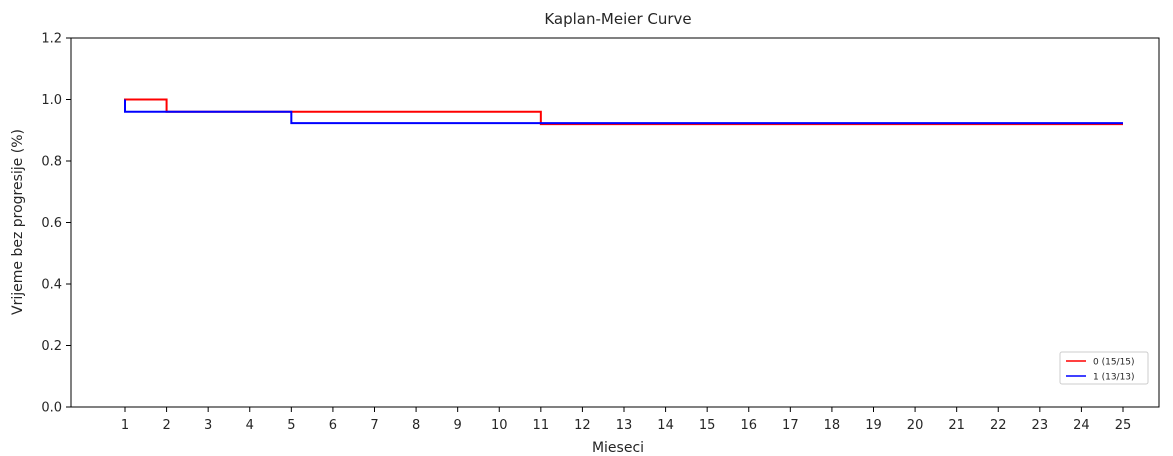 The width and height of the screenshot is (1173, 456). I want to click on x-tick-label: 23, so click(1040, 425).